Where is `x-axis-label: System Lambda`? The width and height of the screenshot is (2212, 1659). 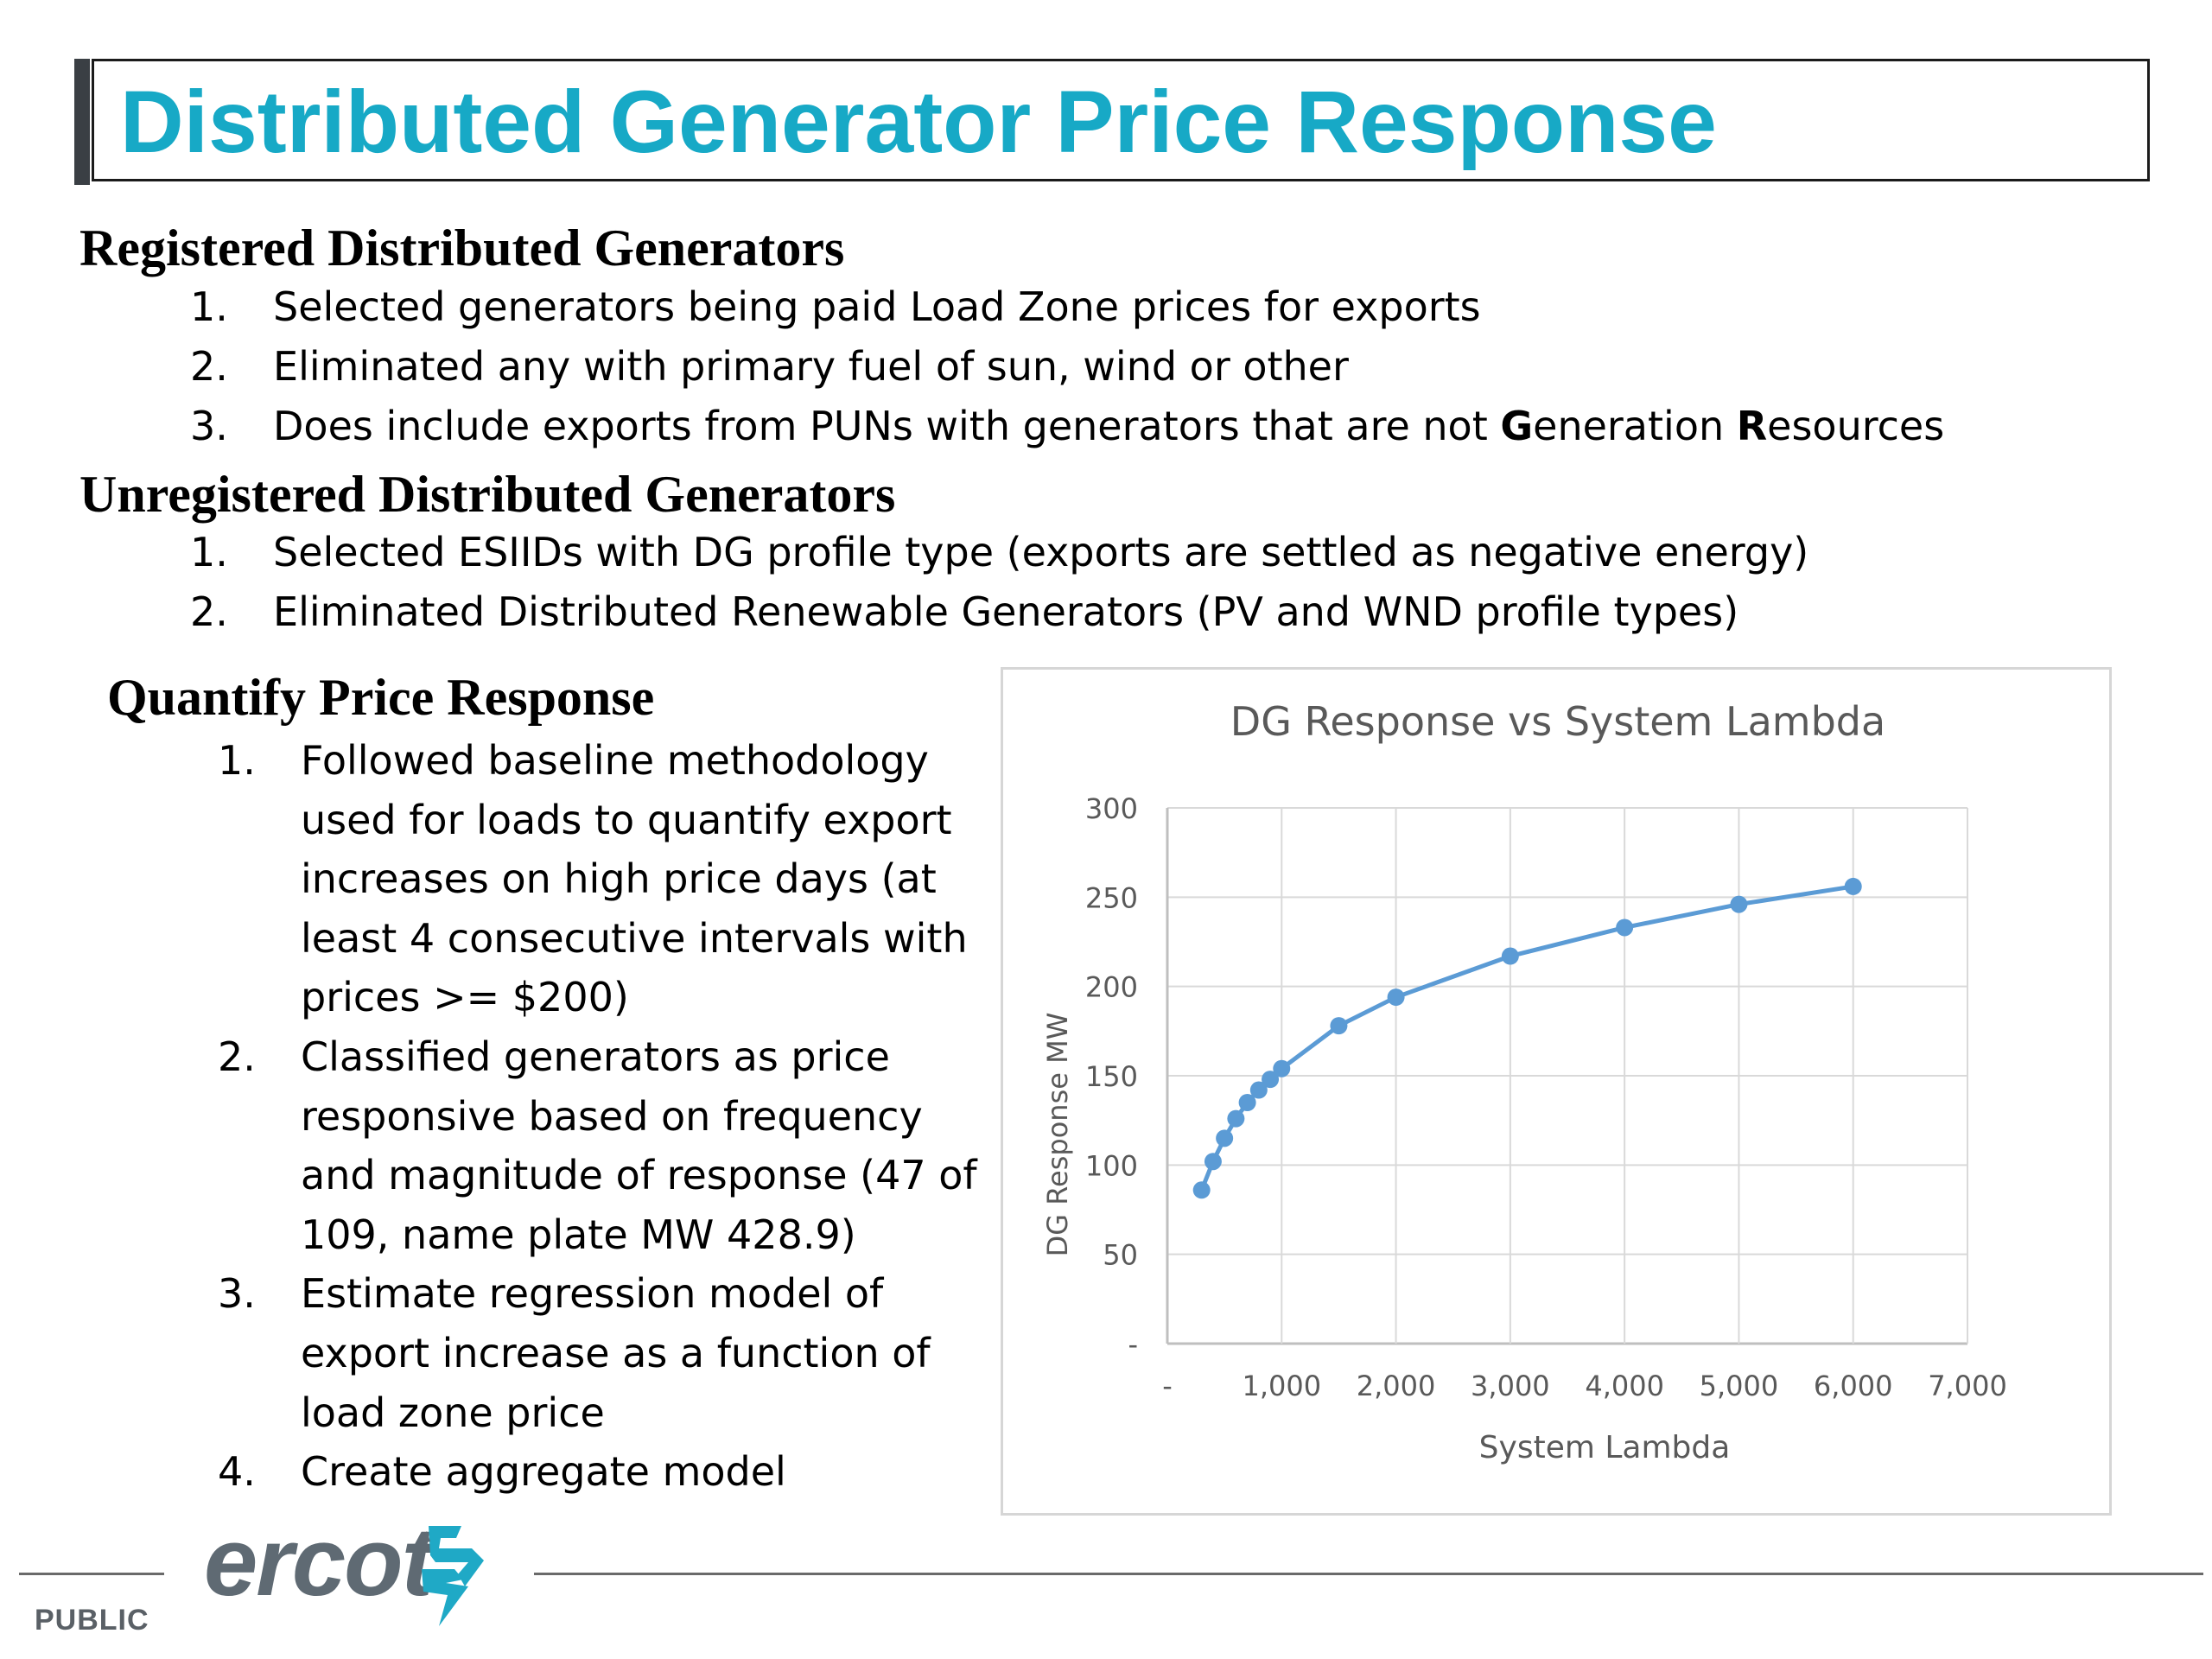
x-axis-label: System Lambda is located at coordinates (1605, 1447).